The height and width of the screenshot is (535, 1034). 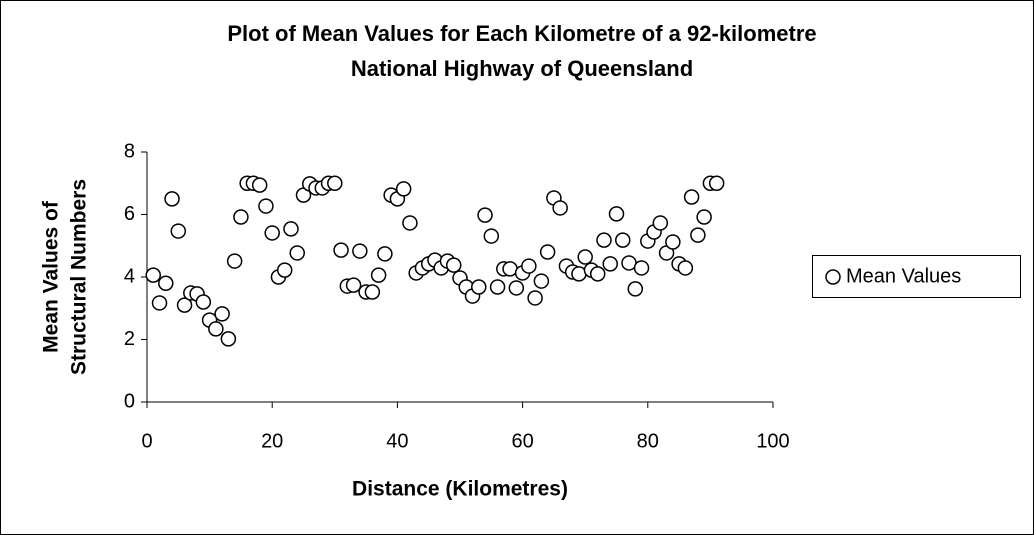 I want to click on y-tick-label: 2, so click(x=129, y=339).